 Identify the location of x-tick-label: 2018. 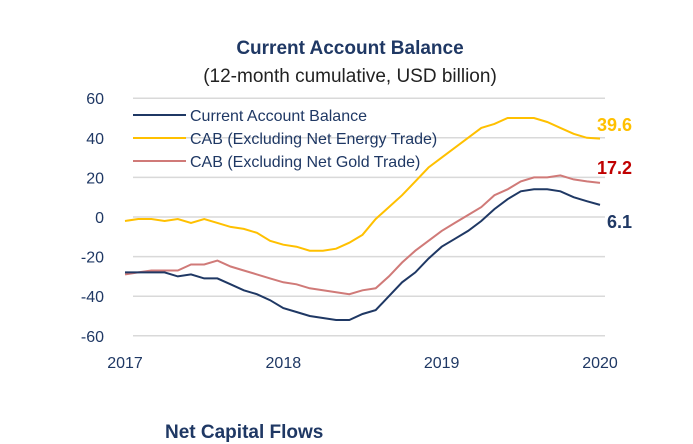
(284, 363).